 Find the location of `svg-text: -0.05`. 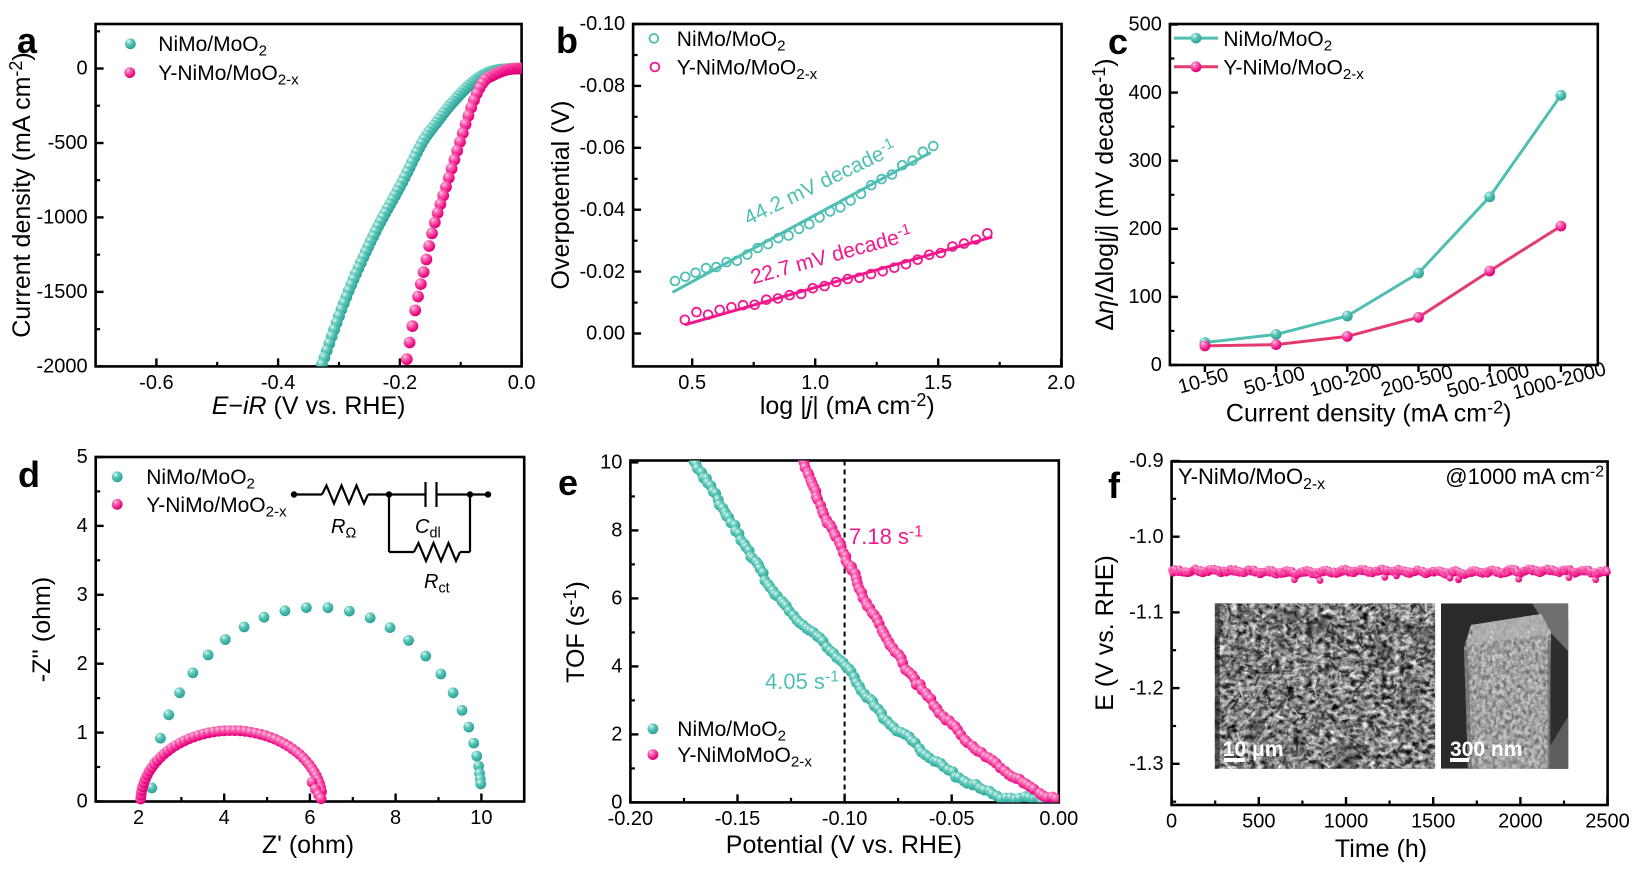

svg-text: -0.05 is located at coordinates (952, 819).